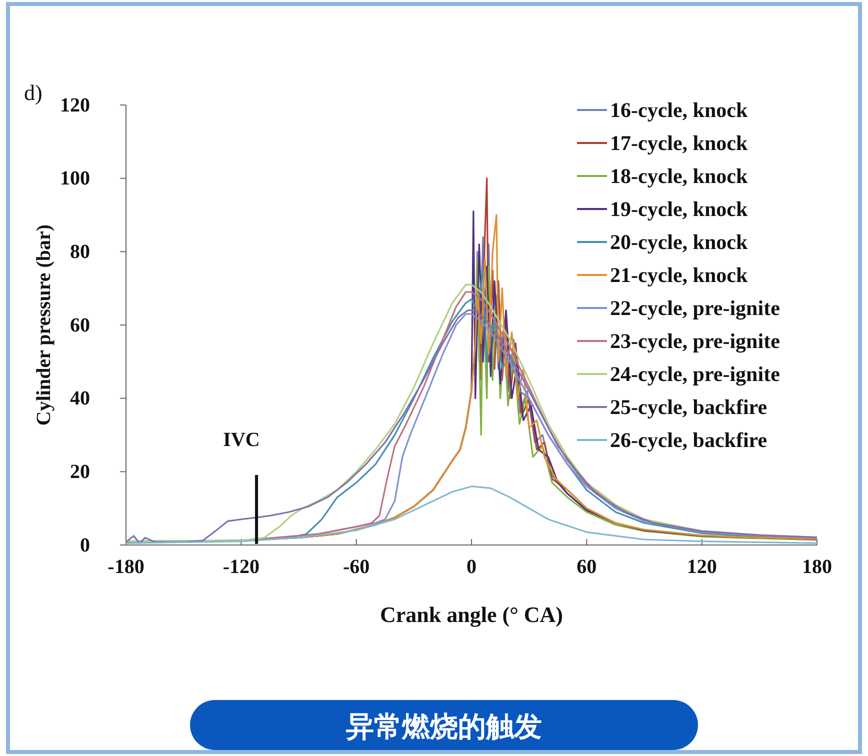  I want to click on x-tick-label: 120, so click(701, 567).